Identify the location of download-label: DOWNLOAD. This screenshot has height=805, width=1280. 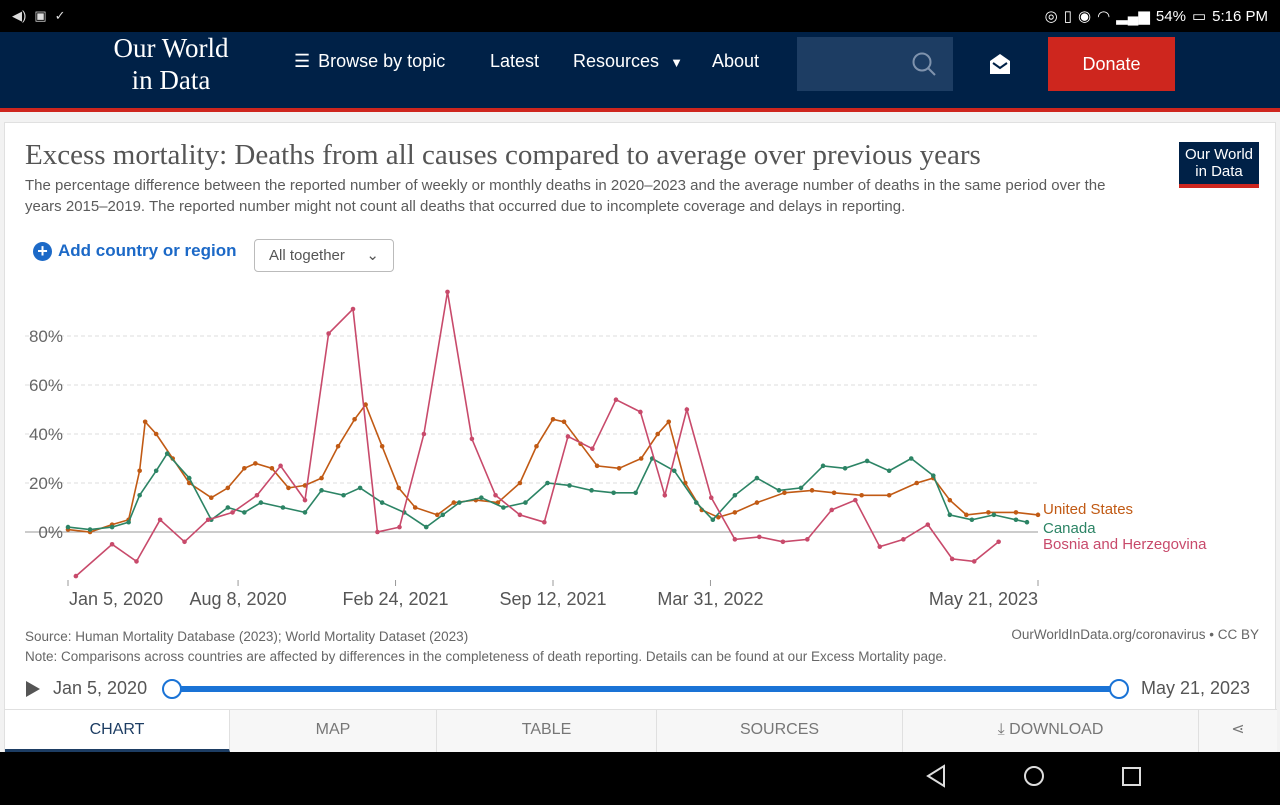
(1056, 729).